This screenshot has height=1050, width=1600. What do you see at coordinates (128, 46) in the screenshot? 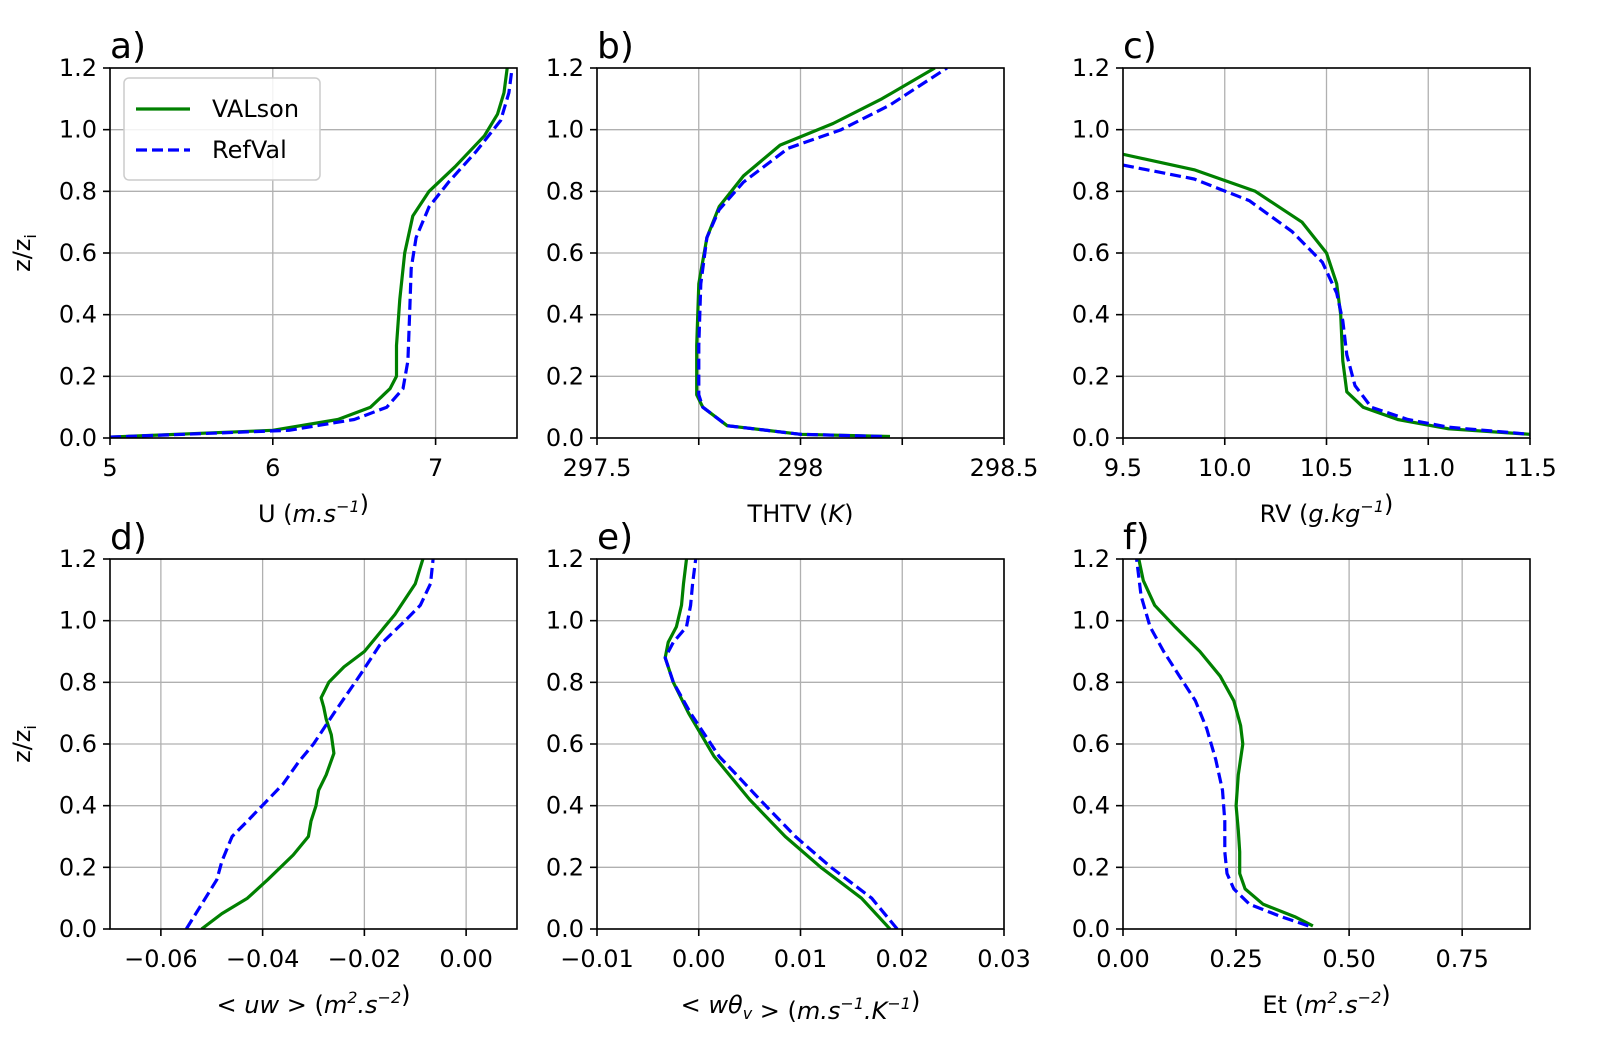
I see `panel-title: a)` at bounding box center [128, 46].